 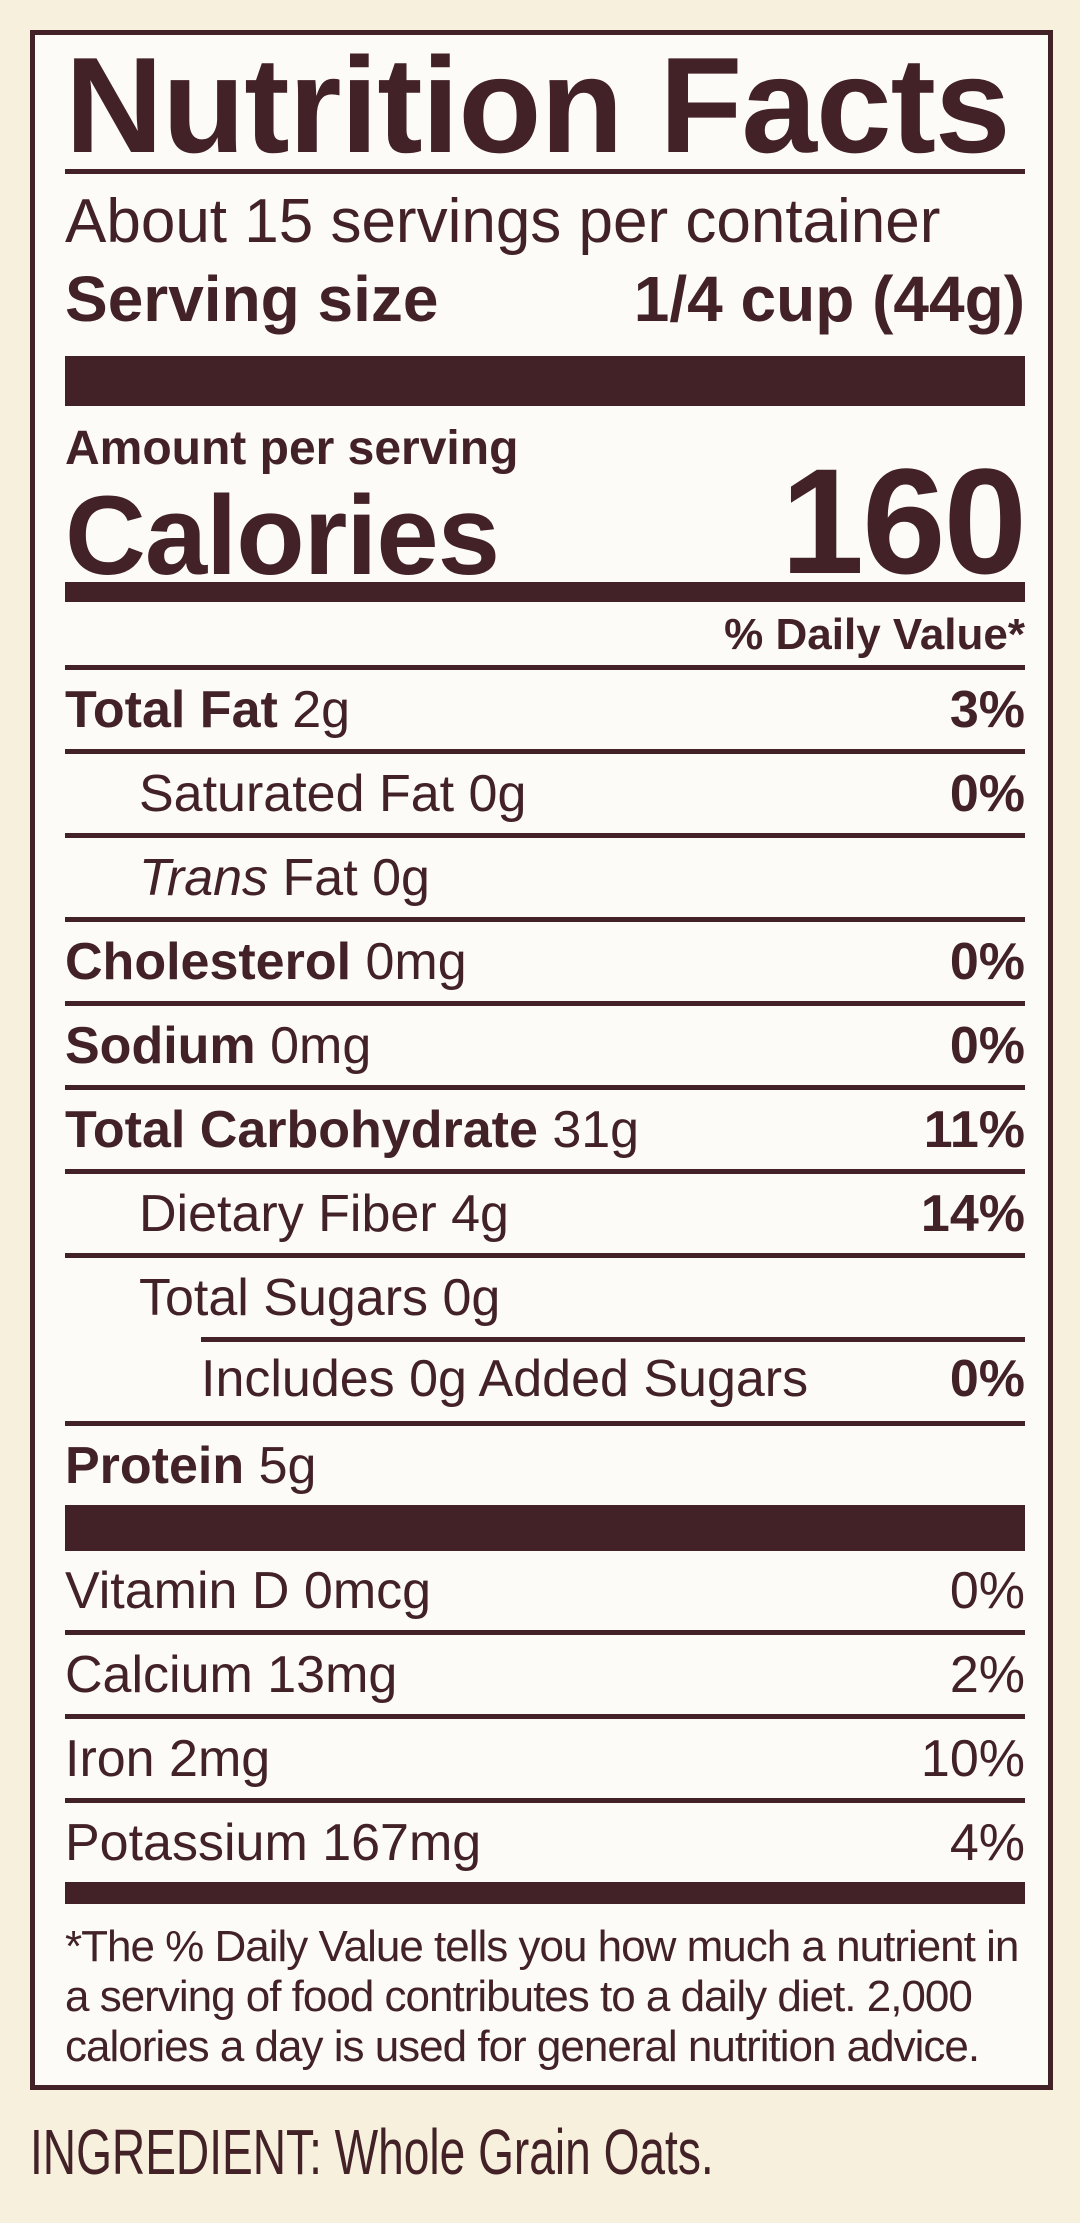 What do you see at coordinates (545, 636) in the screenshot?
I see `daily-value-header: % Daily Value*` at bounding box center [545, 636].